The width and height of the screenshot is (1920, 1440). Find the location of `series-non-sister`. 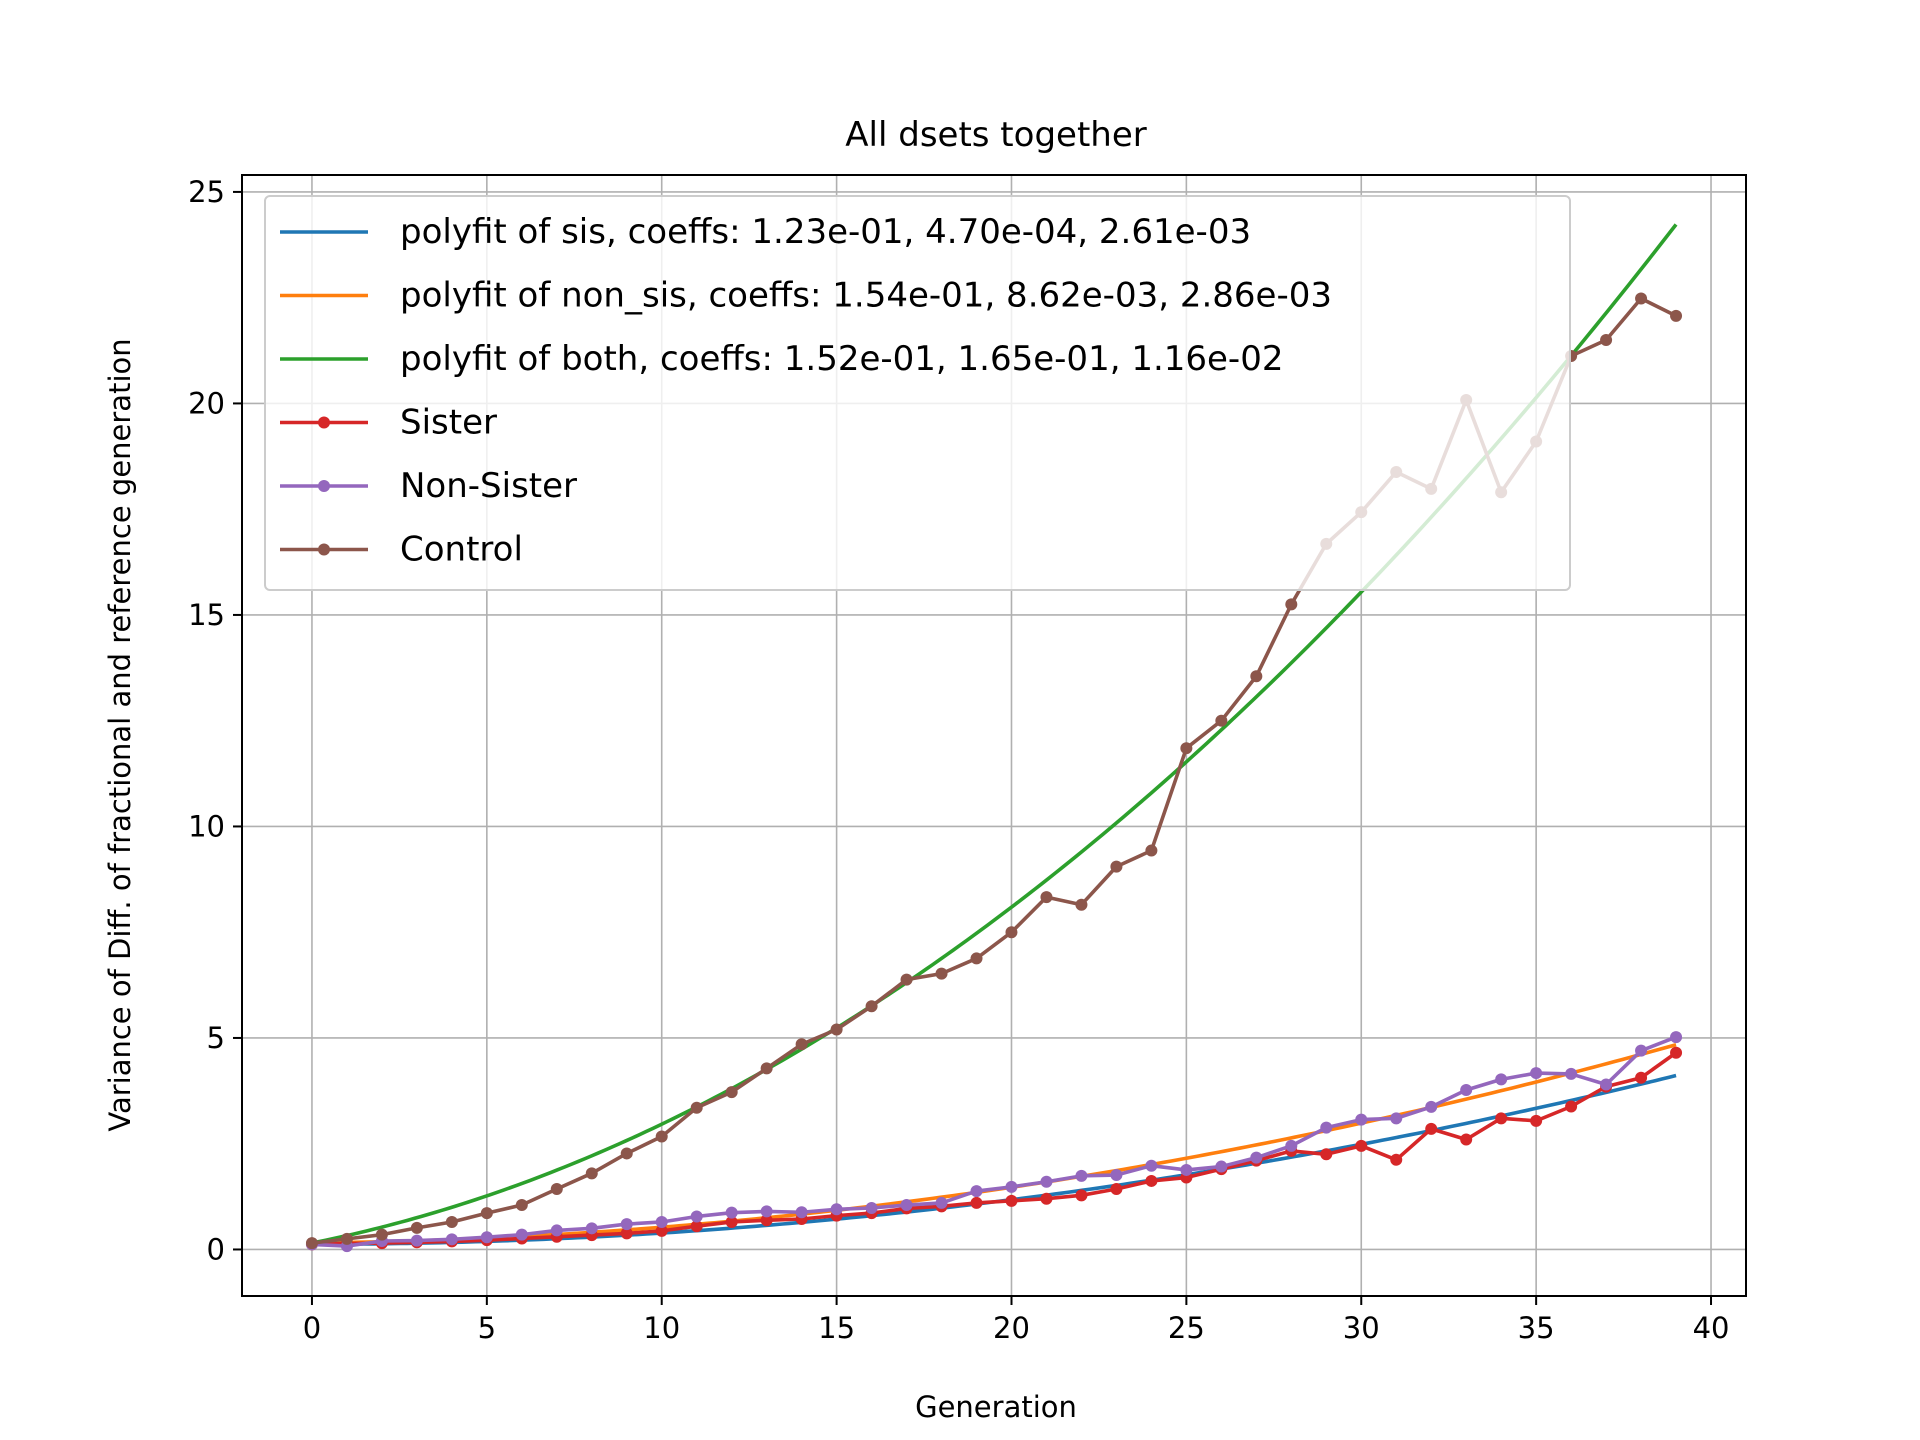

series-non-sister is located at coordinates (994, 1142).